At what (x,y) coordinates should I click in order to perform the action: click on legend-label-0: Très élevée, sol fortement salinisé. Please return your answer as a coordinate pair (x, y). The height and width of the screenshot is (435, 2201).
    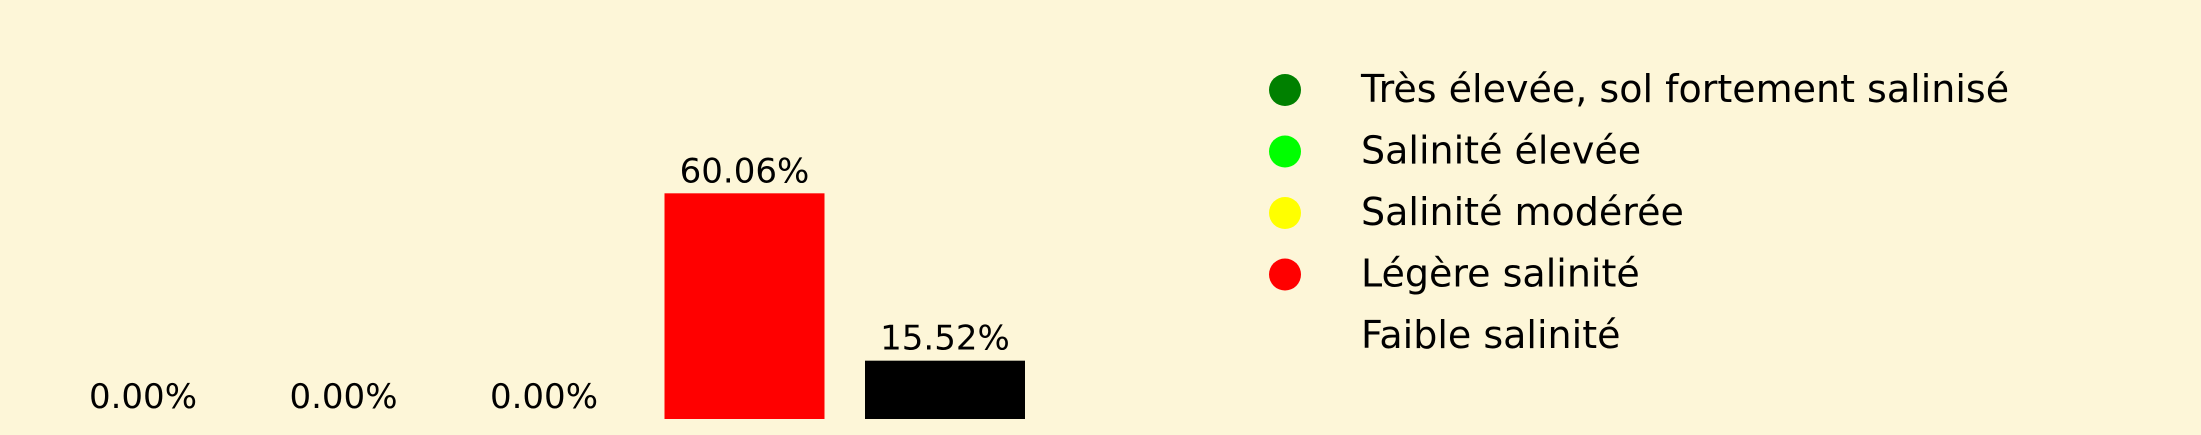
    Looking at the image, I should click on (1684, 89).